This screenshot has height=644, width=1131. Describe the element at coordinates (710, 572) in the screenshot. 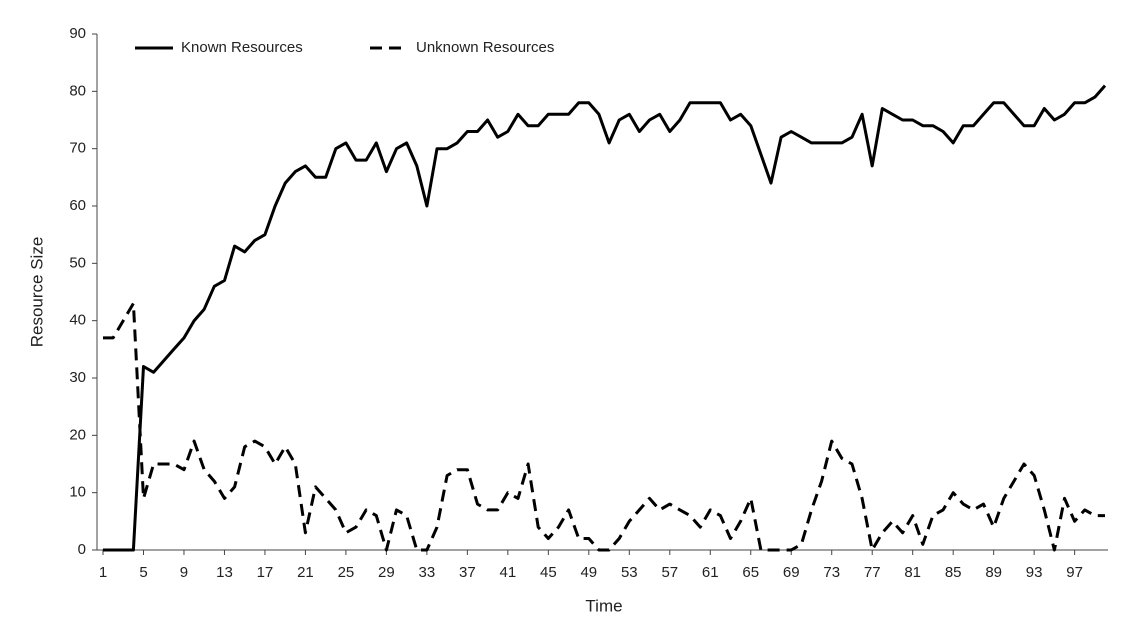

I see `x-tick-label: 61` at that location.